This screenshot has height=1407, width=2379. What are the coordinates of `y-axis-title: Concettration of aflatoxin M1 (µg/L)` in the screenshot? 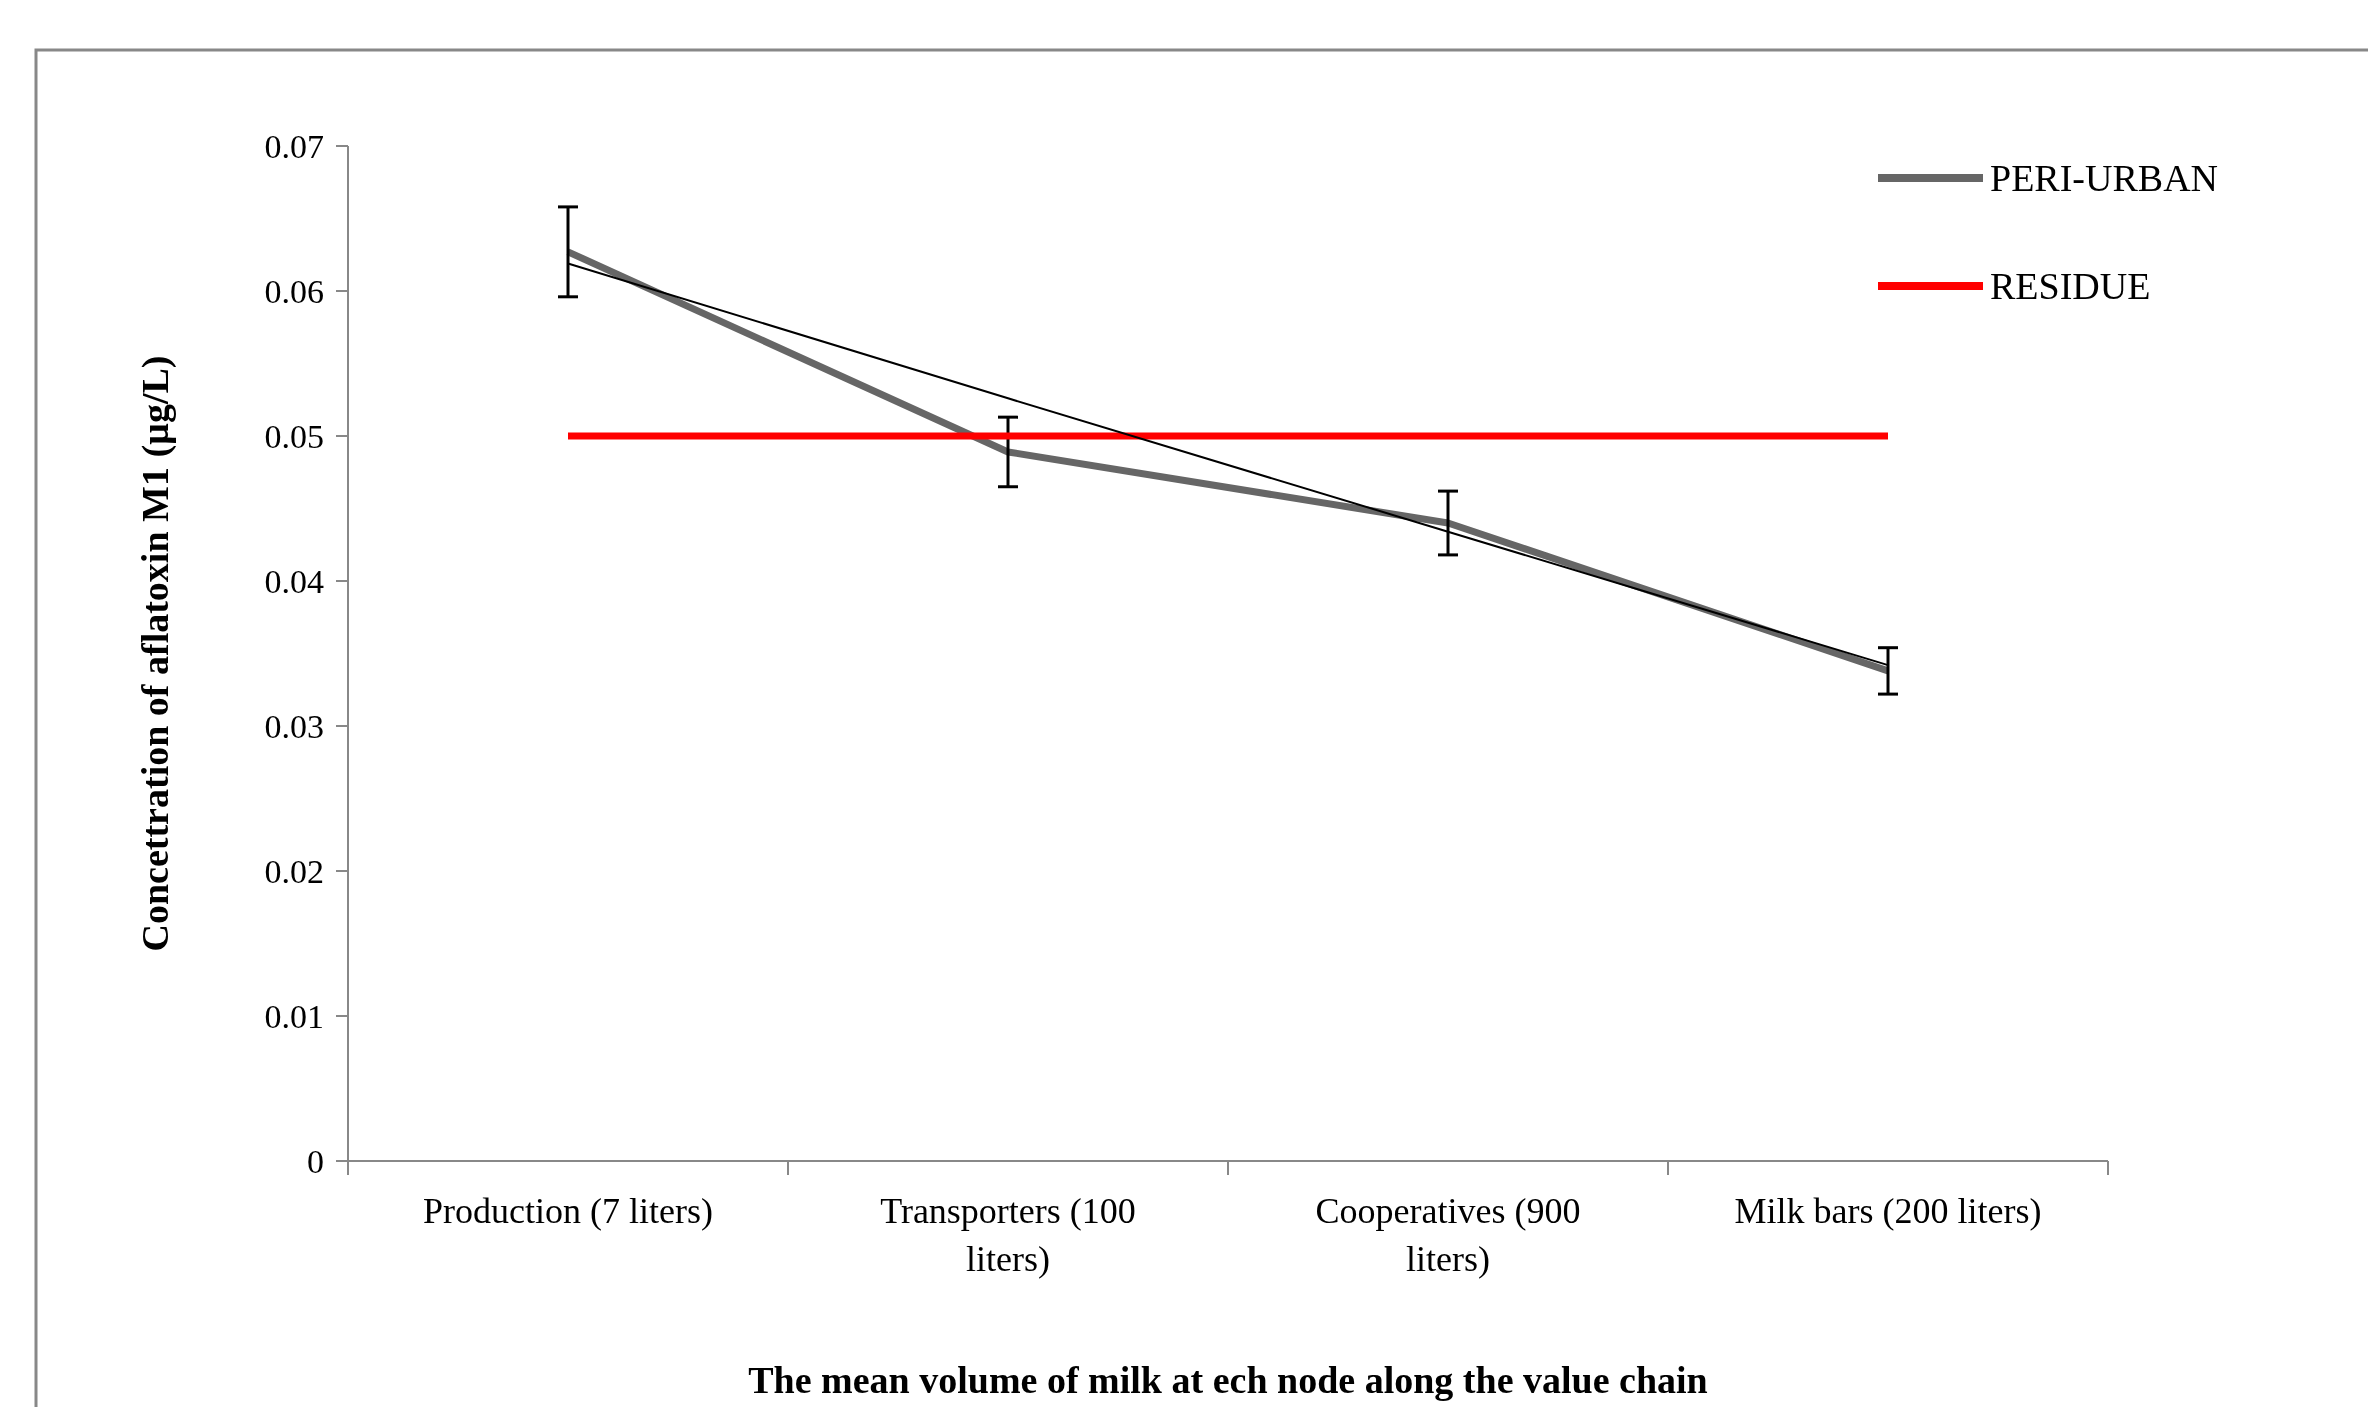 It's located at (155, 653).